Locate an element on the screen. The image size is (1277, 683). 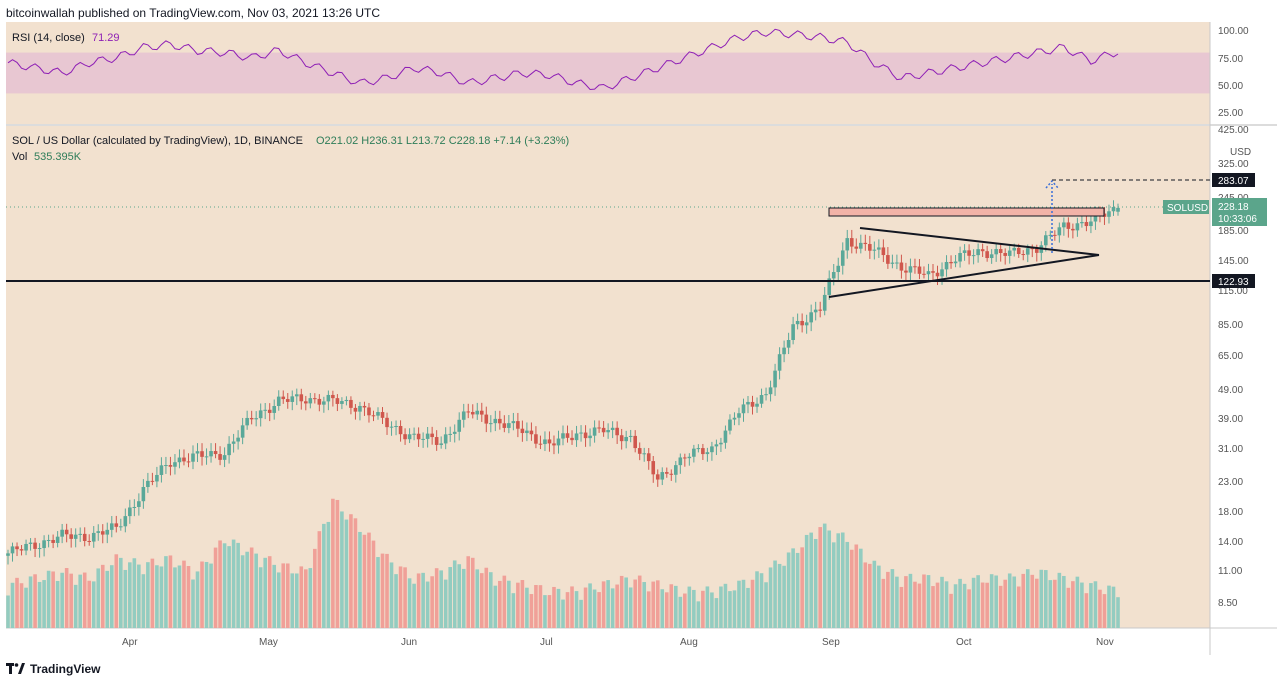
tradingview-footer: TradingView is located at coordinates (53, 669).